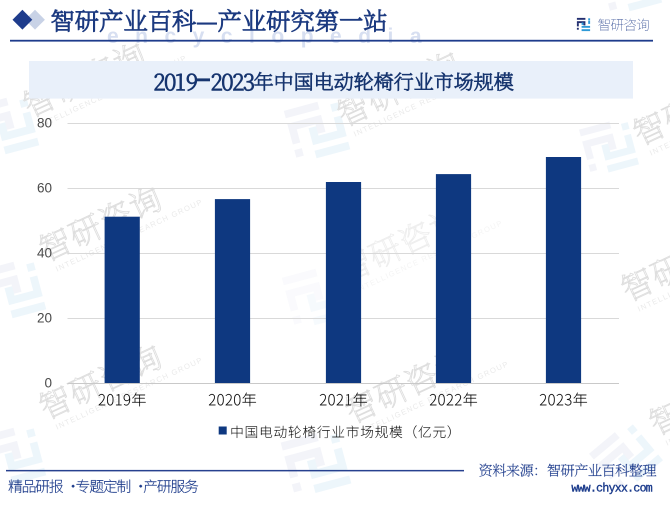 This screenshot has width=670, height=506. What do you see at coordinates (44, 123) in the screenshot?
I see `svg-text: 80` at bounding box center [44, 123].